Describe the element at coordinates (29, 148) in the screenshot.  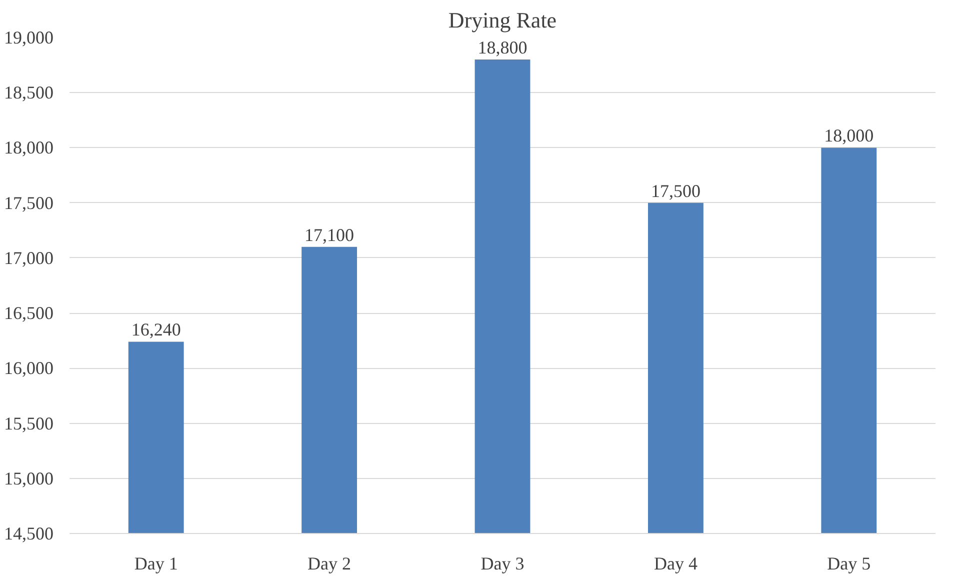
I see `y-tick-label: 18,000` at that location.